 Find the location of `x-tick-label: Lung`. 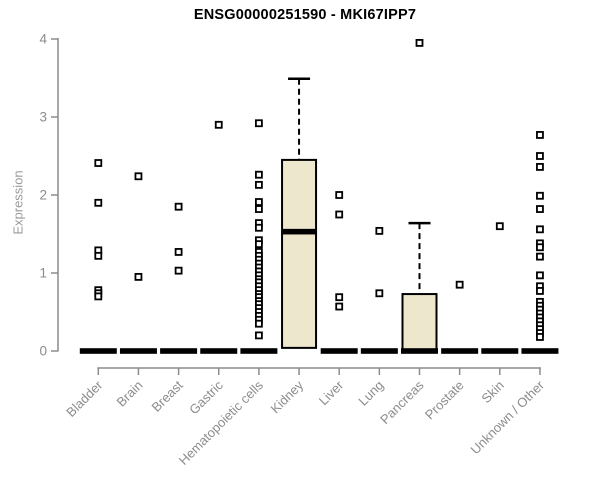

x-tick-label: Lung is located at coordinates (370, 393).